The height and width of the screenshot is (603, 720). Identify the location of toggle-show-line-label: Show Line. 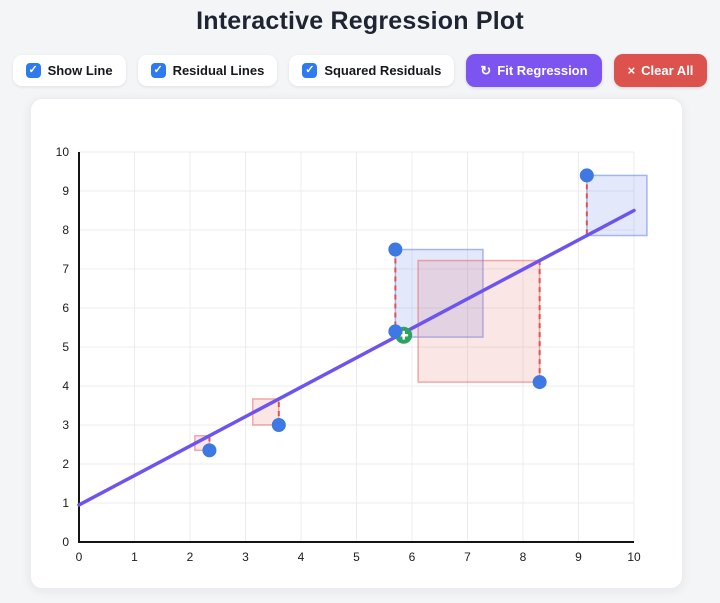
(80, 70).